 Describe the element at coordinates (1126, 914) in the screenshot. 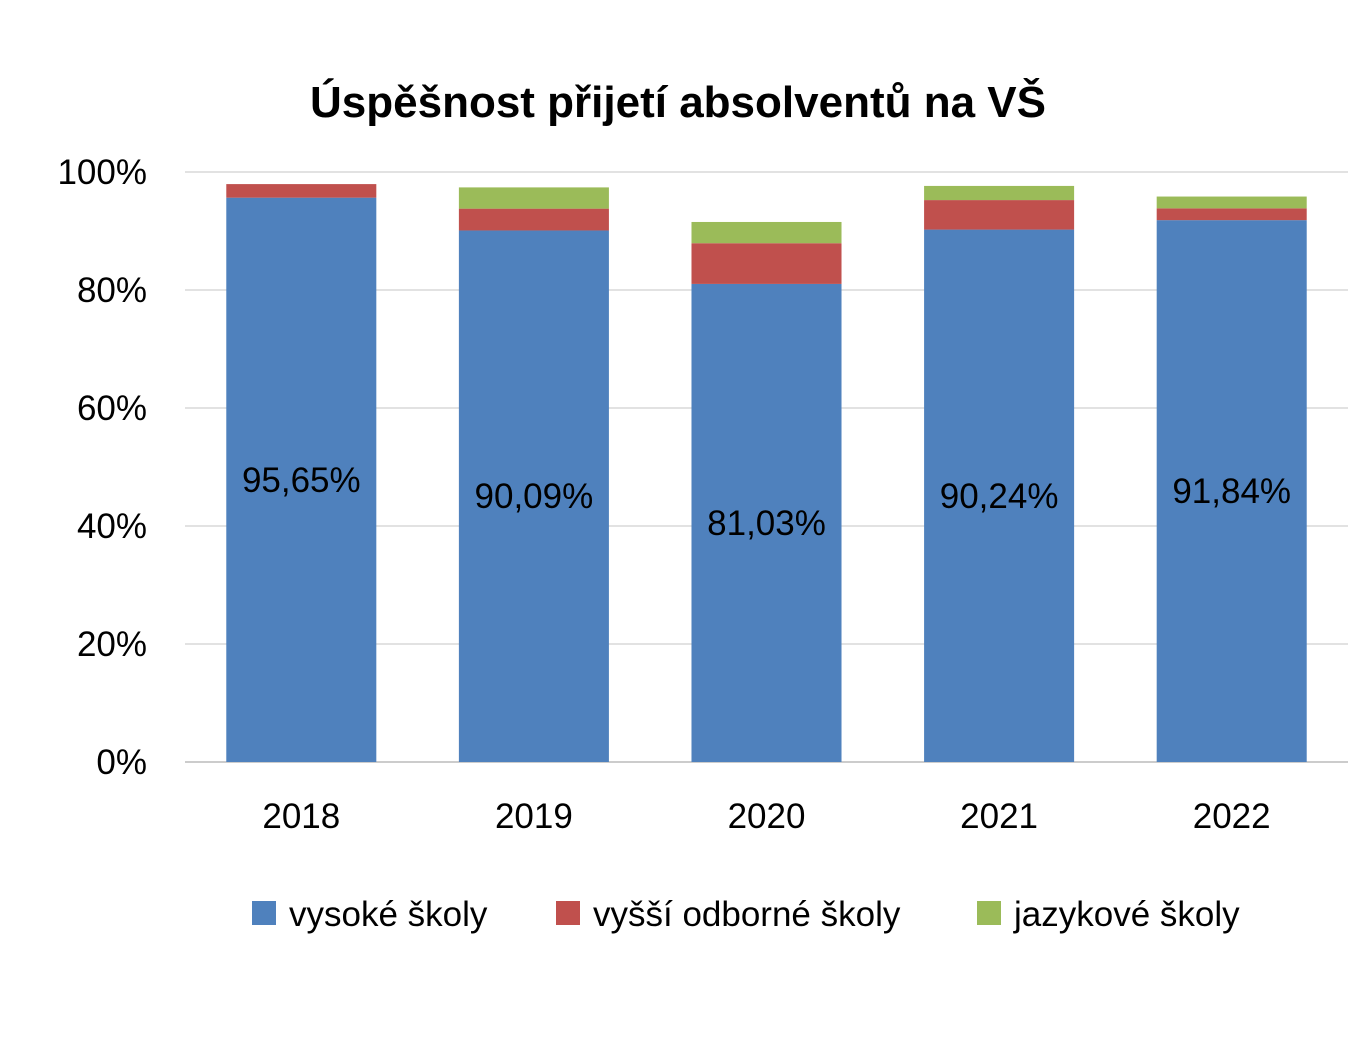

I see `legend-label: jazykové školy` at that location.